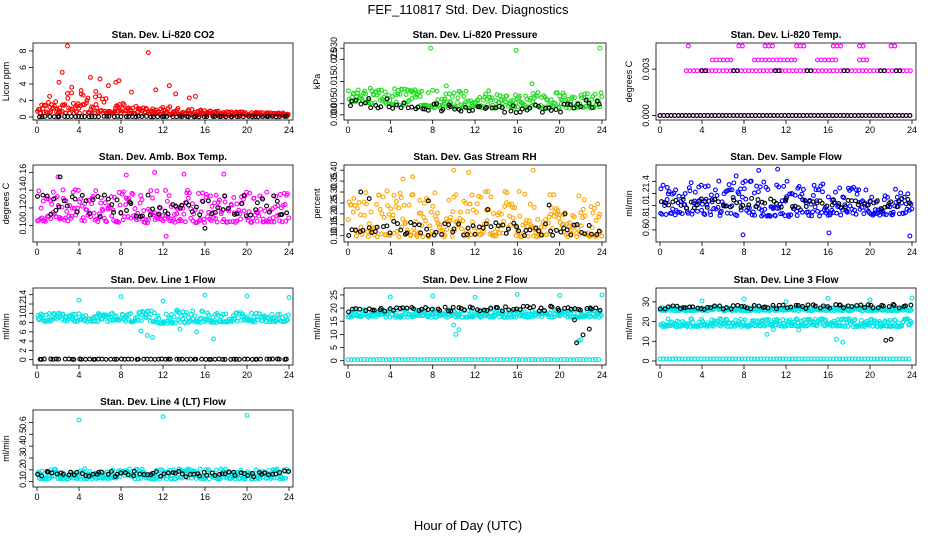  Describe the element at coordinates (163, 203) in the screenshot. I see `plot-frame` at that location.